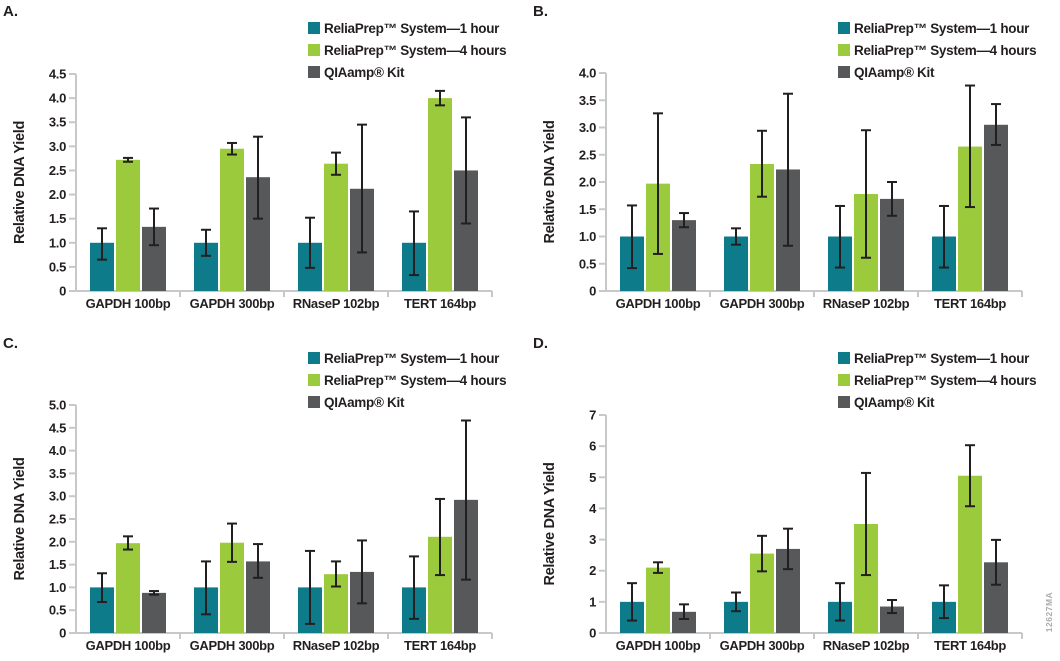 This screenshot has height=661, width=1060. What do you see at coordinates (57, 405) in the screenshot?
I see `y-tick-label: 5.0` at bounding box center [57, 405].